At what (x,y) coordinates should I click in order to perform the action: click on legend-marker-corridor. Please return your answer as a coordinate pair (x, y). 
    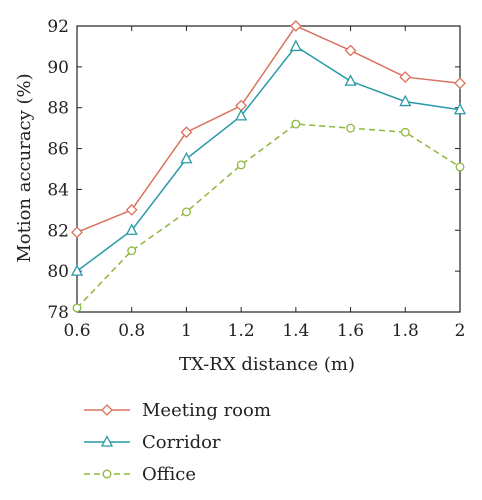
    Looking at the image, I should click on (107, 441).